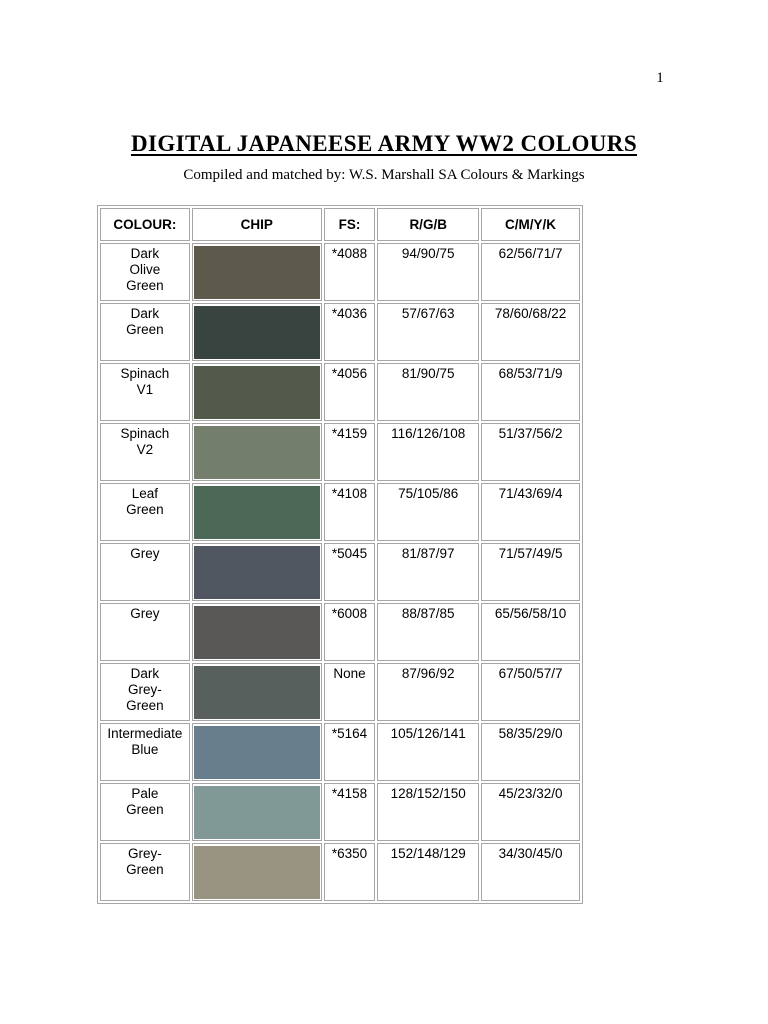 Image resolution: width=768 pixels, height=1024 pixels. Describe the element at coordinates (530, 572) in the screenshot. I see `cmyk-cell: 71/57/49/5` at that location.